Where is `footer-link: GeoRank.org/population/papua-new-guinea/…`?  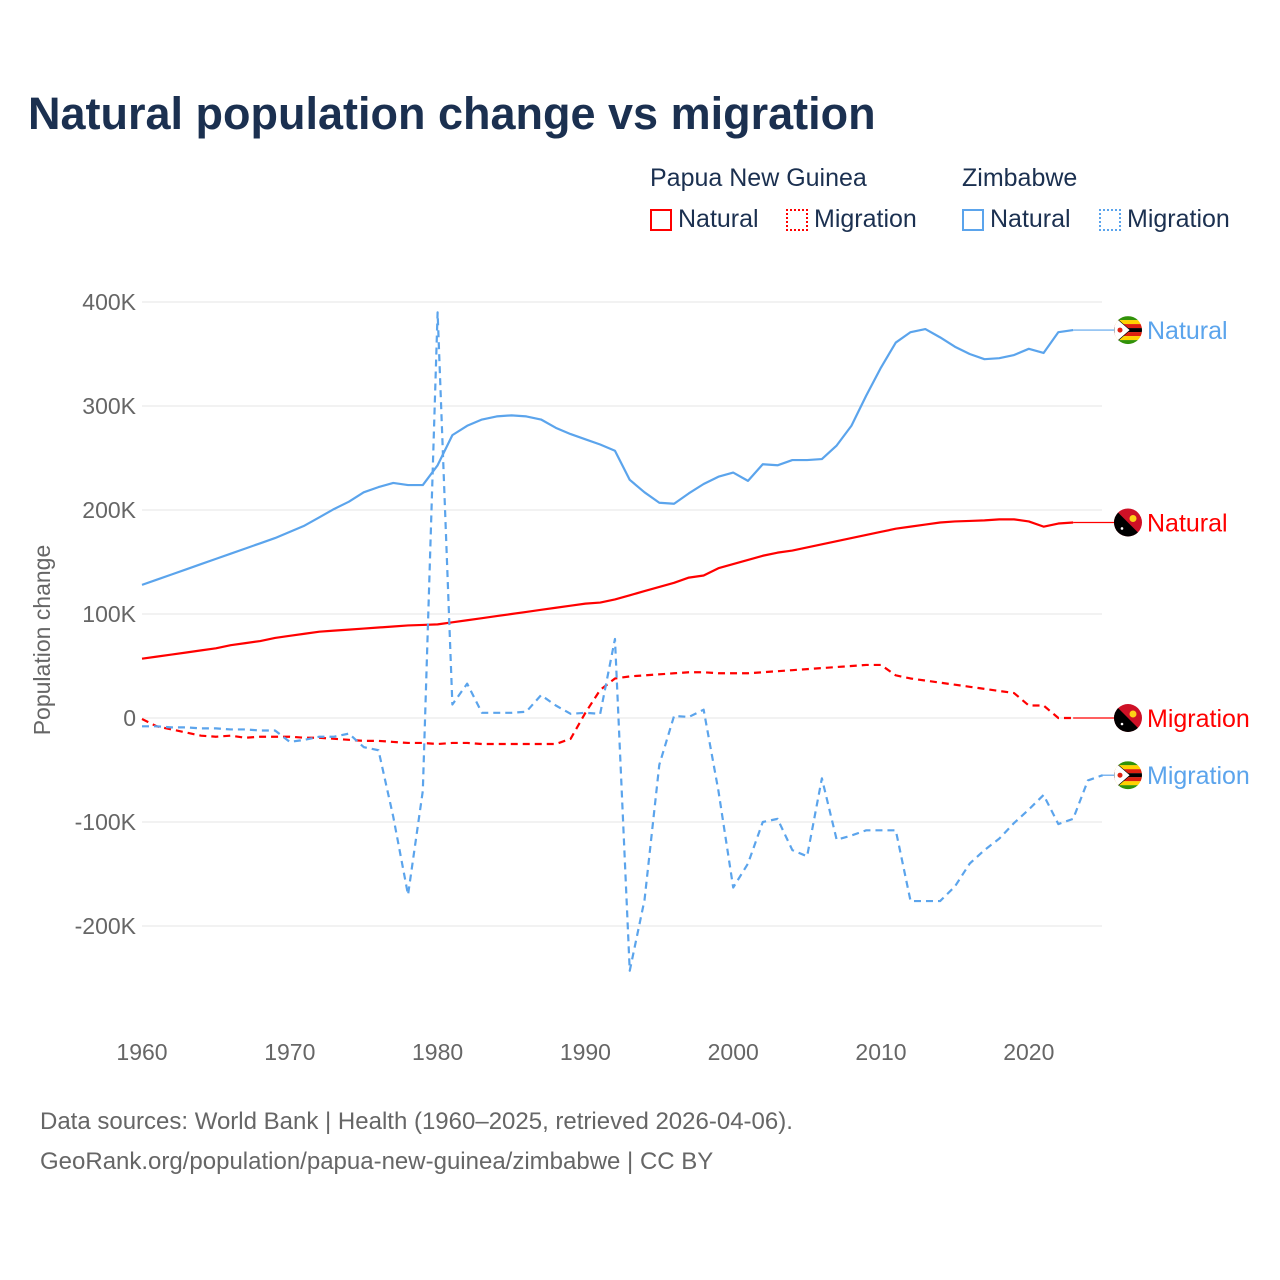 footer-link: GeoRank.org/population/papua-new-guinea/… is located at coordinates (377, 1161).